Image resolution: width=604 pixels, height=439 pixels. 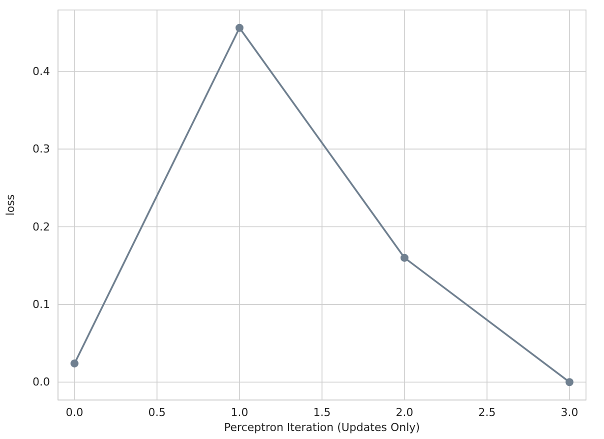 What do you see at coordinates (569, 412) in the screenshot?
I see `x-tick-label: 3.0` at bounding box center [569, 412].